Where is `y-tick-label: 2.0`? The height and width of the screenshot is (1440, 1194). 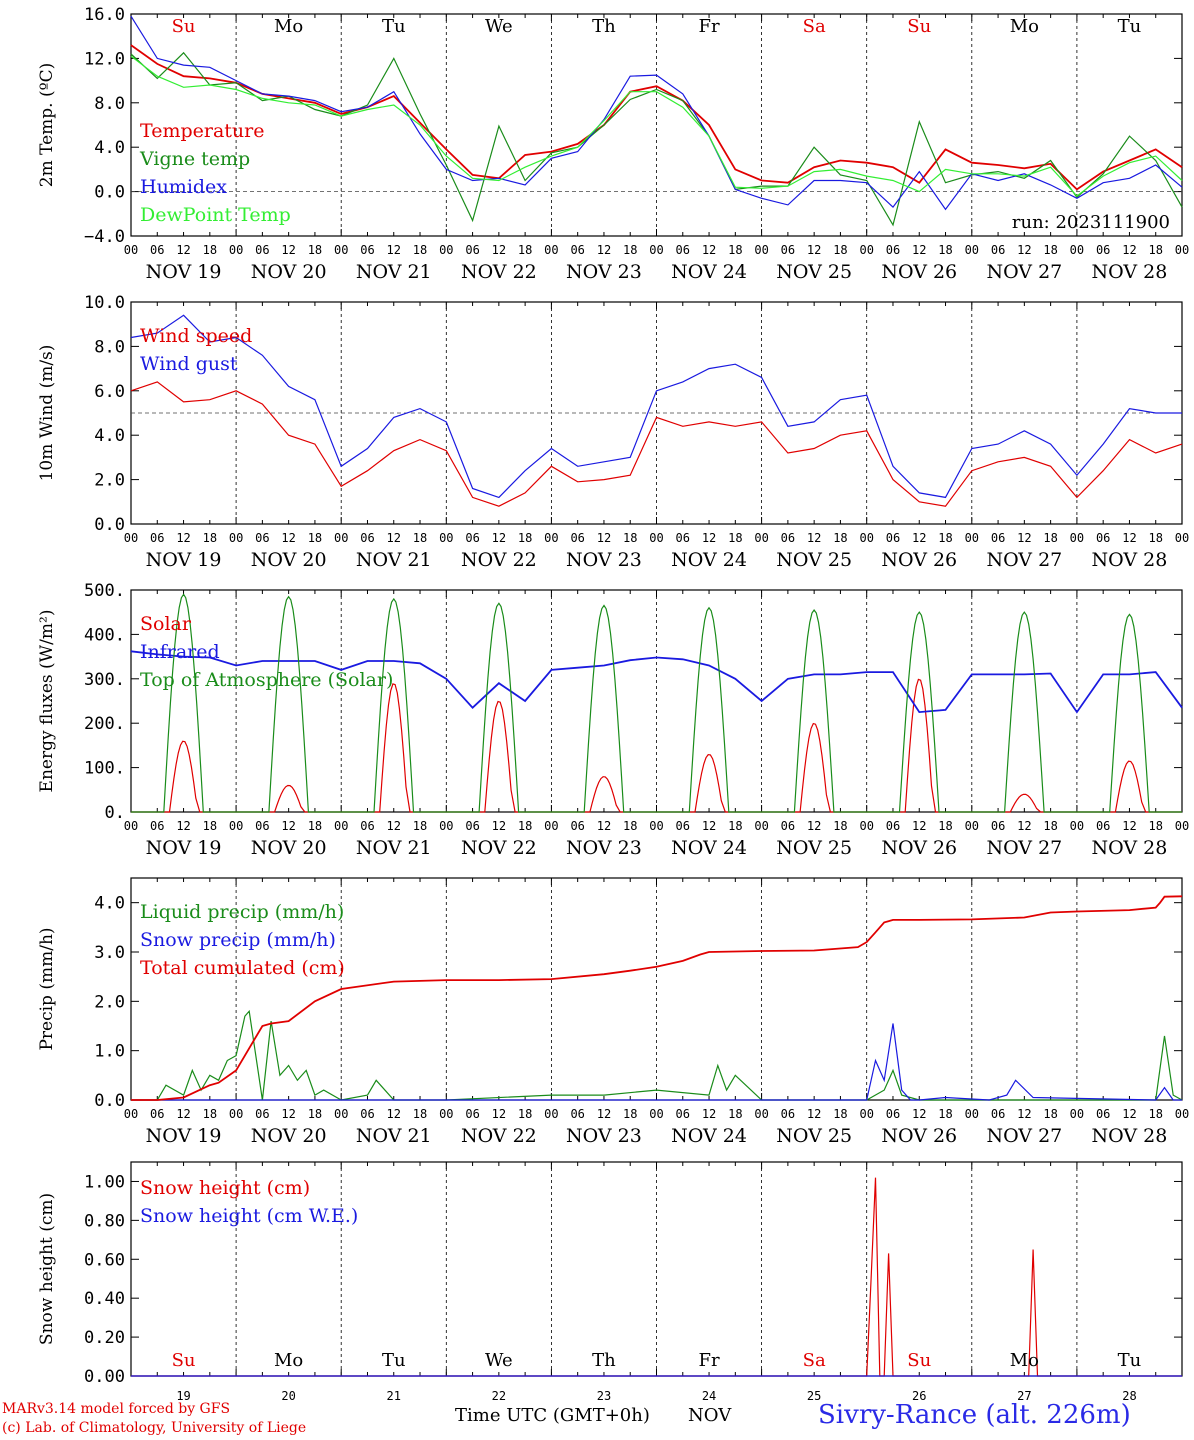
y-tick-label: 2.0 is located at coordinates (109, 1002).